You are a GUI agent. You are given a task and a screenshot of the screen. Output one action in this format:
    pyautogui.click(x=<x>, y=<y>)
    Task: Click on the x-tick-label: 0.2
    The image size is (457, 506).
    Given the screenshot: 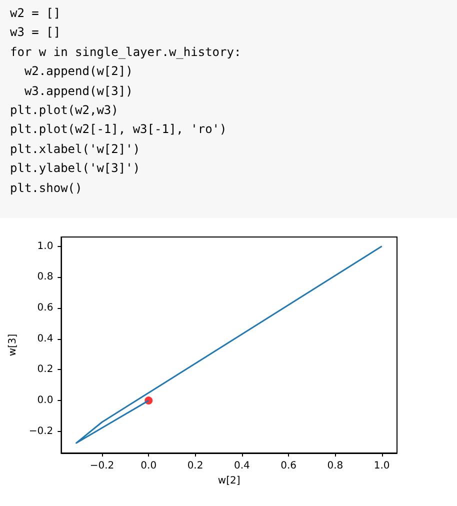 What is the action you would take?
    pyautogui.click(x=195, y=466)
    